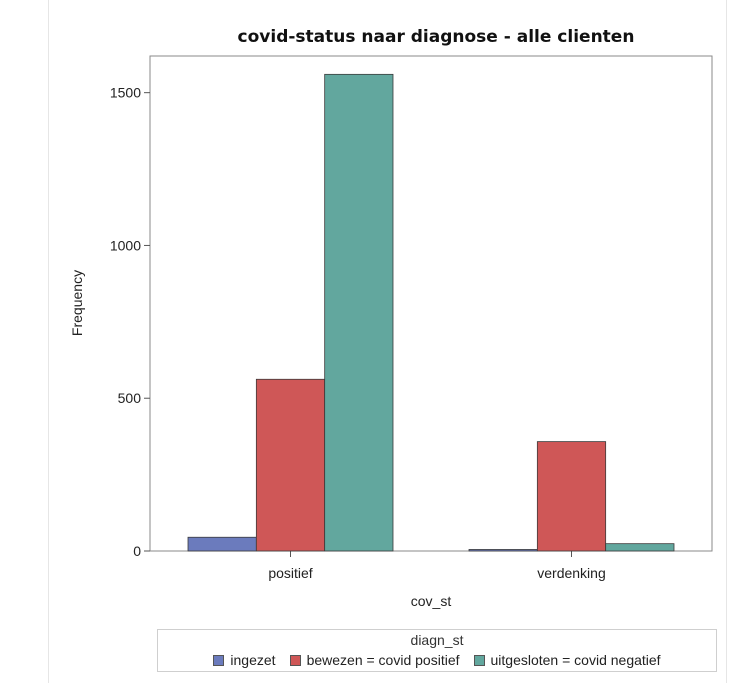 The width and height of the screenshot is (752, 683). What do you see at coordinates (130, 398) in the screenshot?
I see `y-tick-label: 500` at bounding box center [130, 398].